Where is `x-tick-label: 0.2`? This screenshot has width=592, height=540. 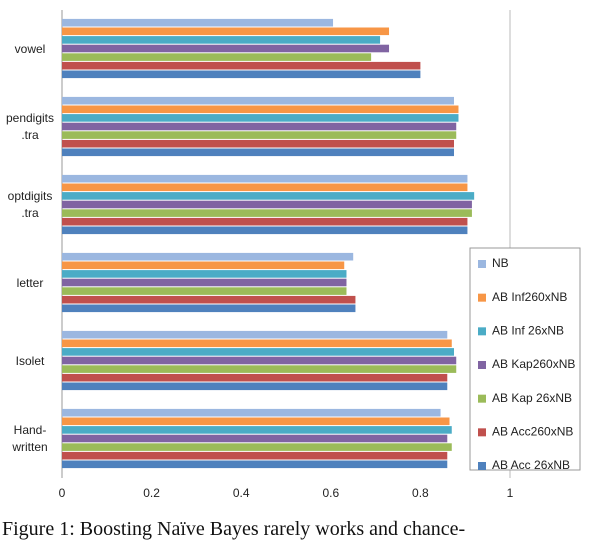
x-tick-label: 0.2 is located at coordinates (151, 493).